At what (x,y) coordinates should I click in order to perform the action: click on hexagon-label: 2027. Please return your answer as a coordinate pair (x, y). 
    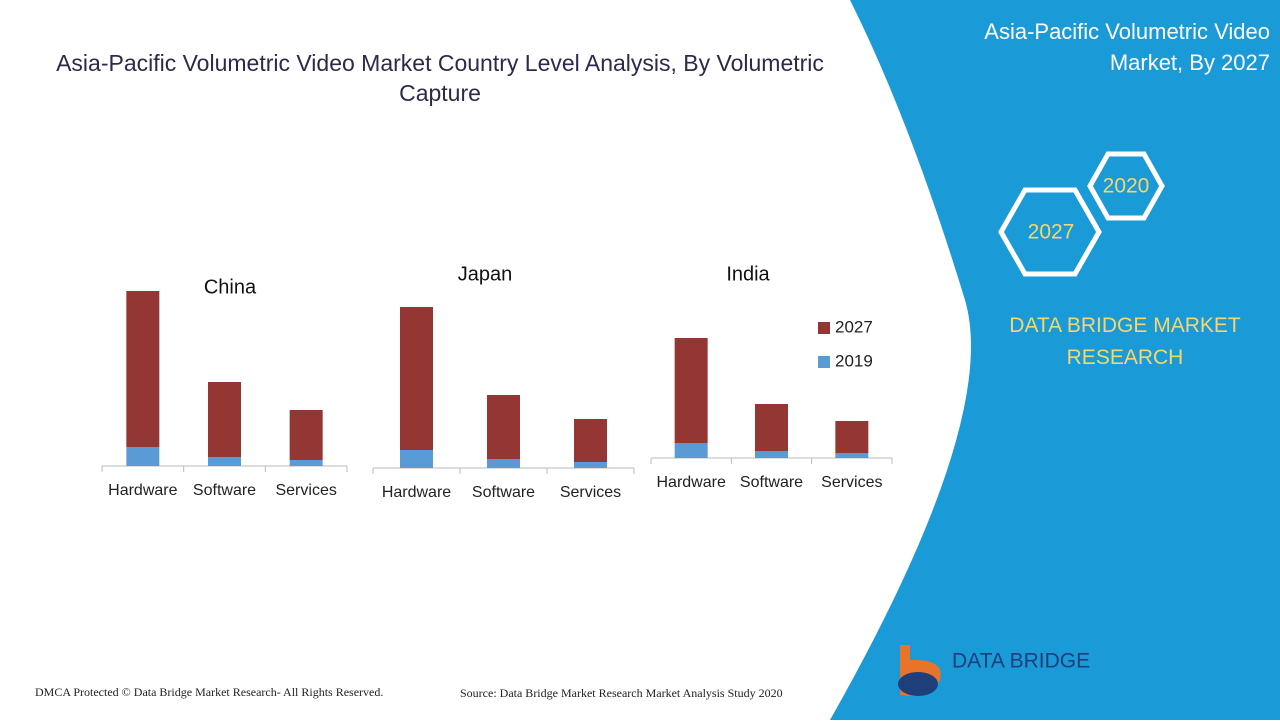
    Looking at the image, I should click on (1051, 232).